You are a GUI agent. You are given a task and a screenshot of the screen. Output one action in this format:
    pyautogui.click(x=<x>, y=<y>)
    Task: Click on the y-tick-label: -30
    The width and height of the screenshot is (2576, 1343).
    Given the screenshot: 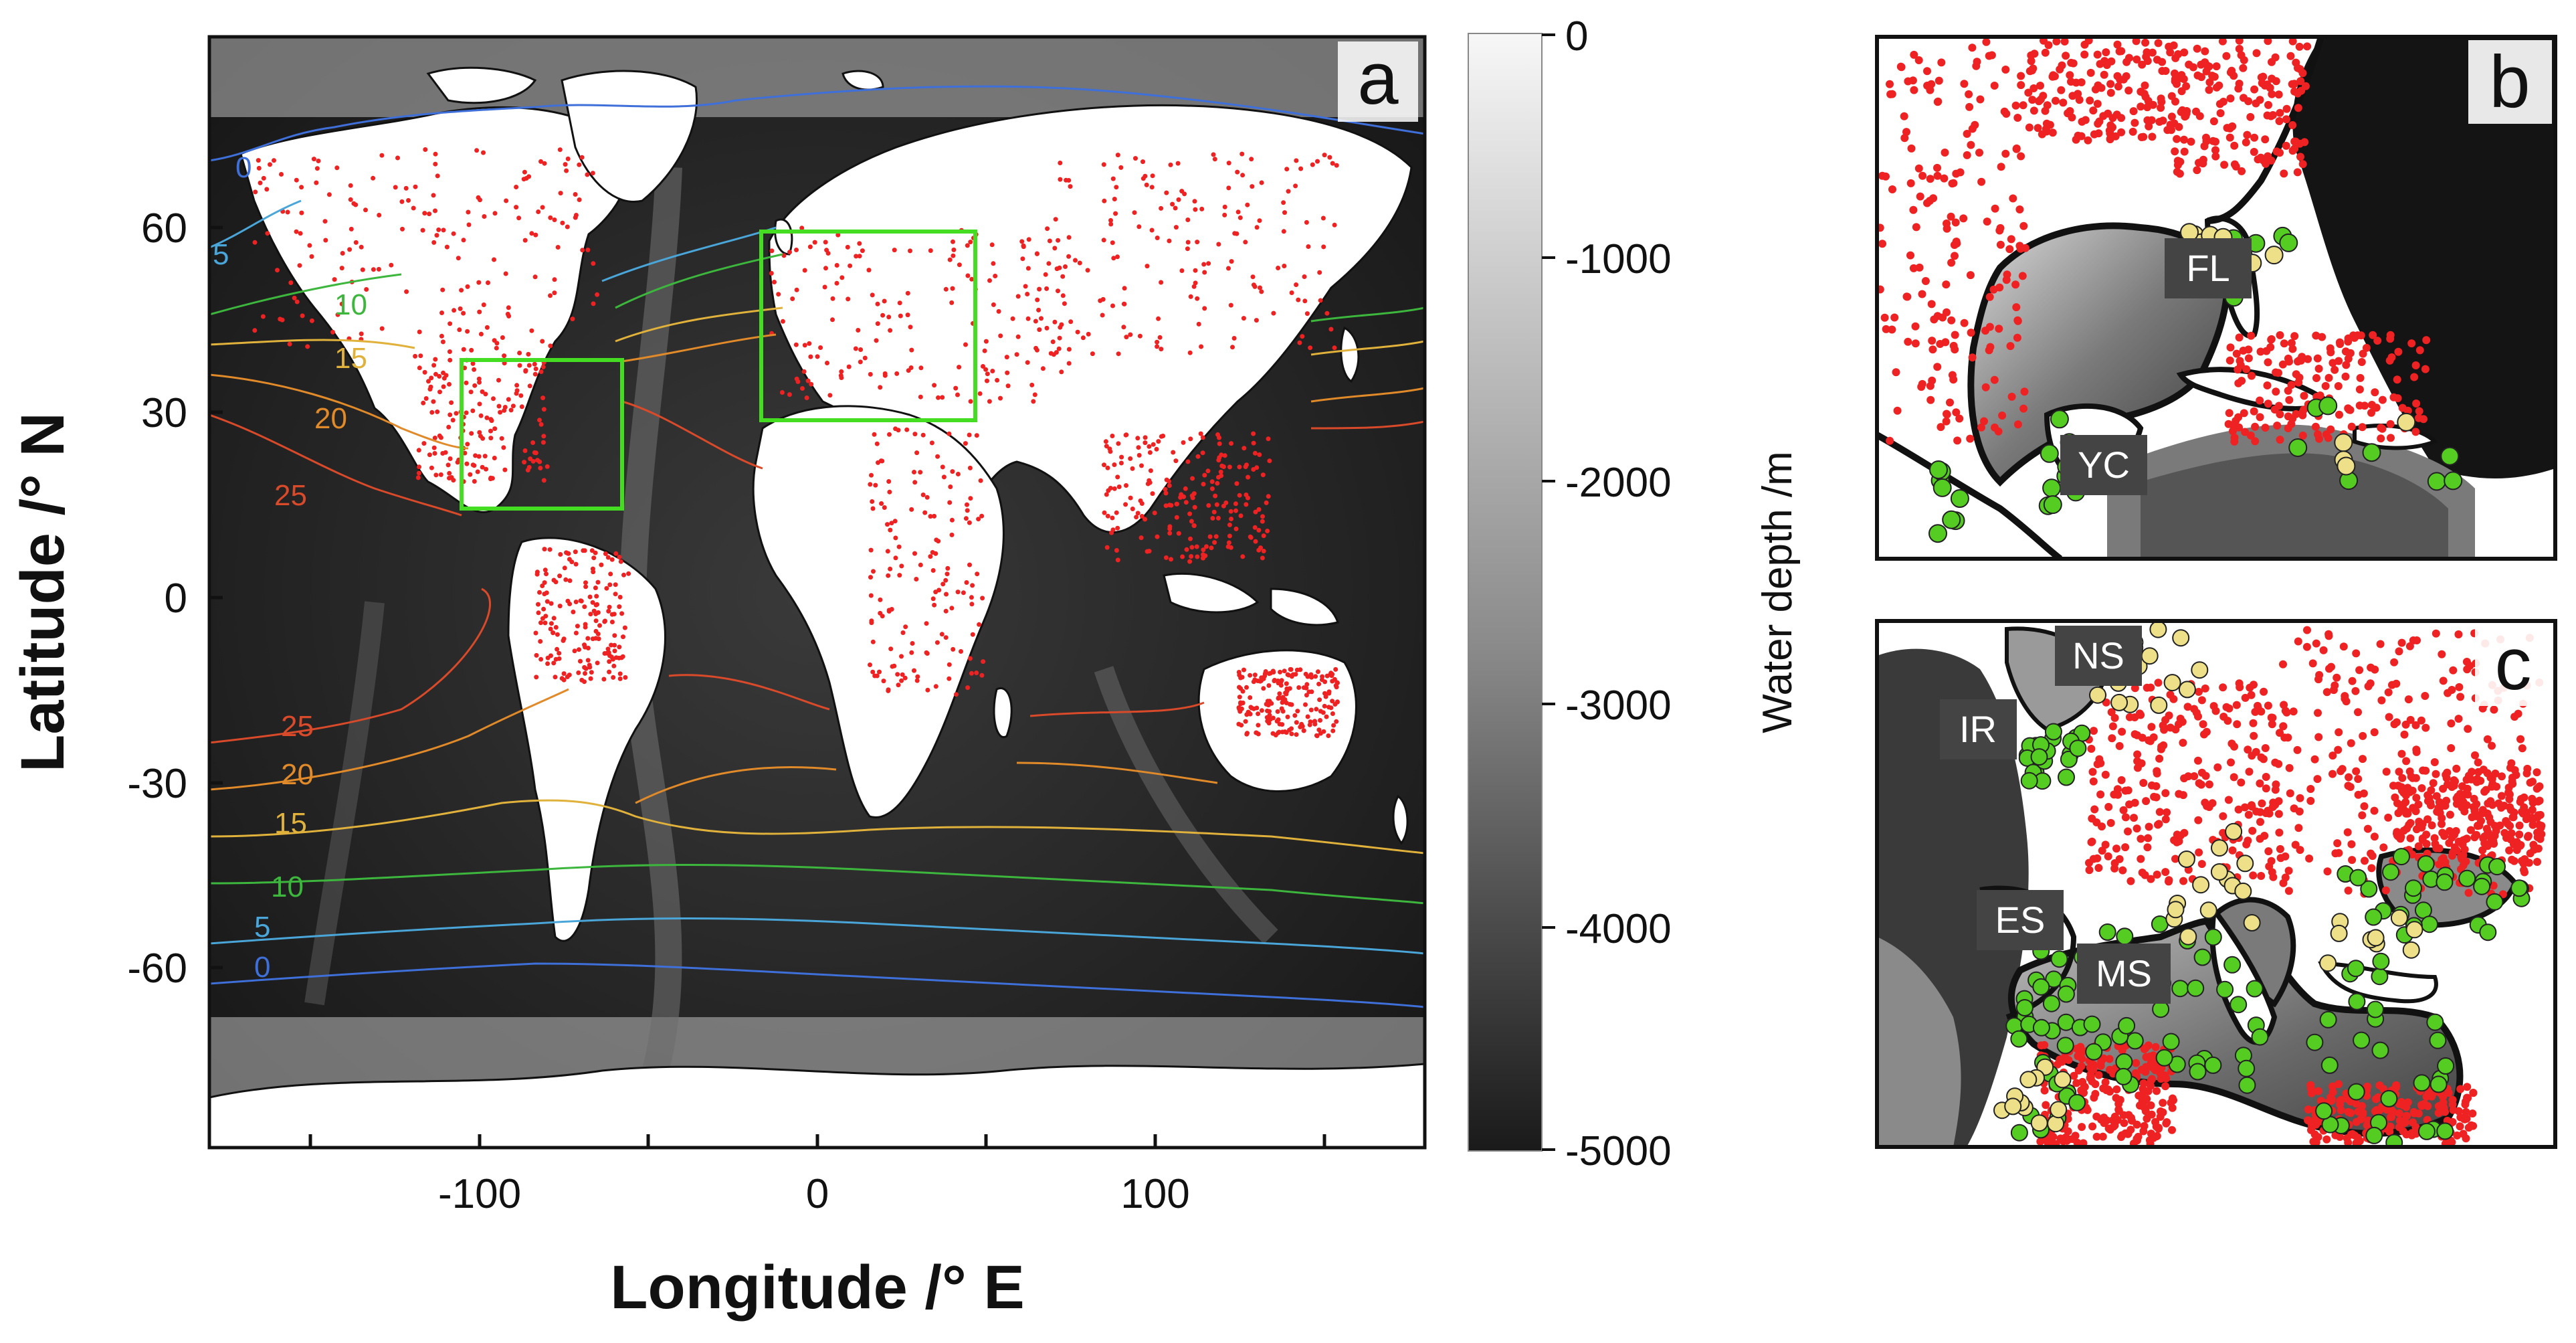 What is the action you would take?
    pyautogui.click(x=157, y=784)
    